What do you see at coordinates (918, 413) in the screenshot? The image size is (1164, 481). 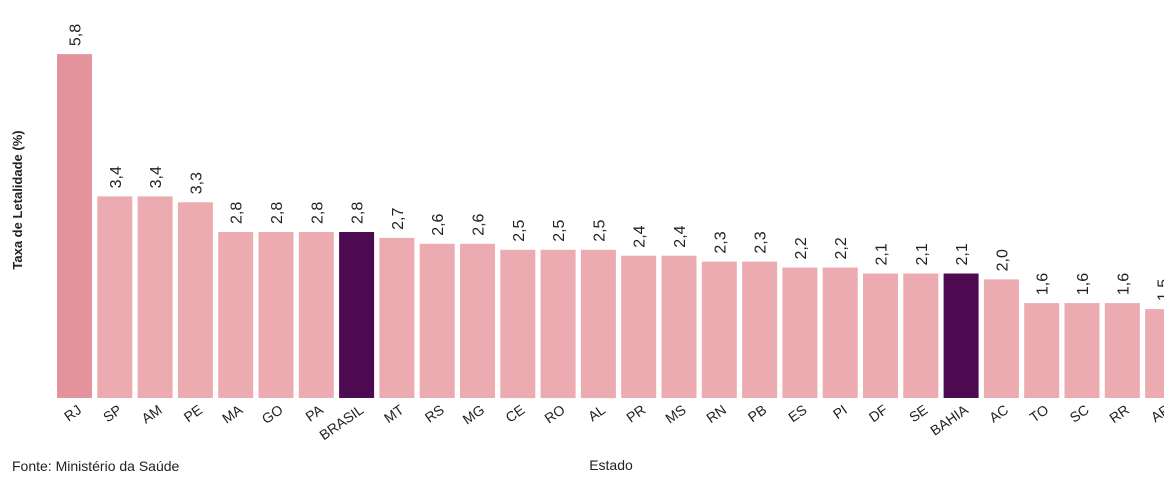 I see `tick-label-se: SE` at bounding box center [918, 413].